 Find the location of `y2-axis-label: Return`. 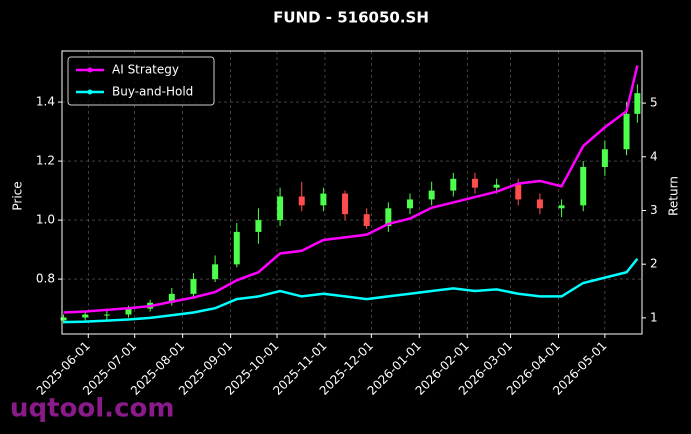

y2-axis-label: Return is located at coordinates (674, 196).